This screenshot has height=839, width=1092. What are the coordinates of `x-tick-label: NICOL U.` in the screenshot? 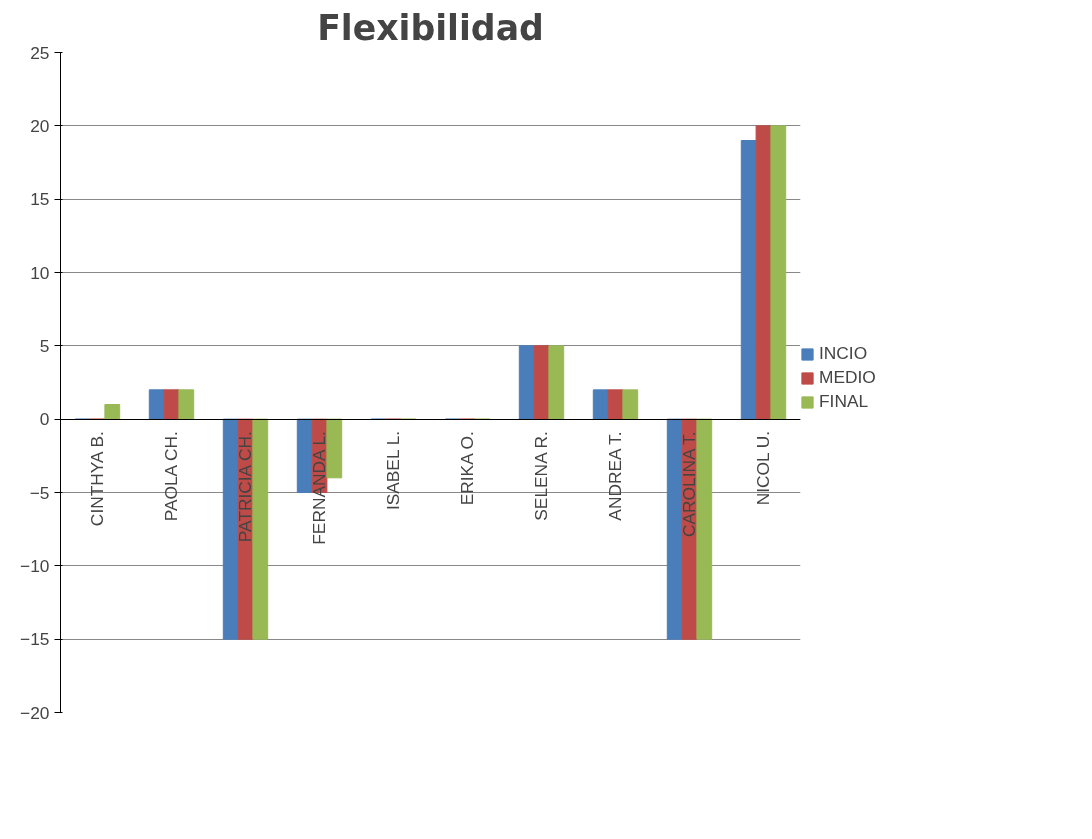 It's located at (763, 468).